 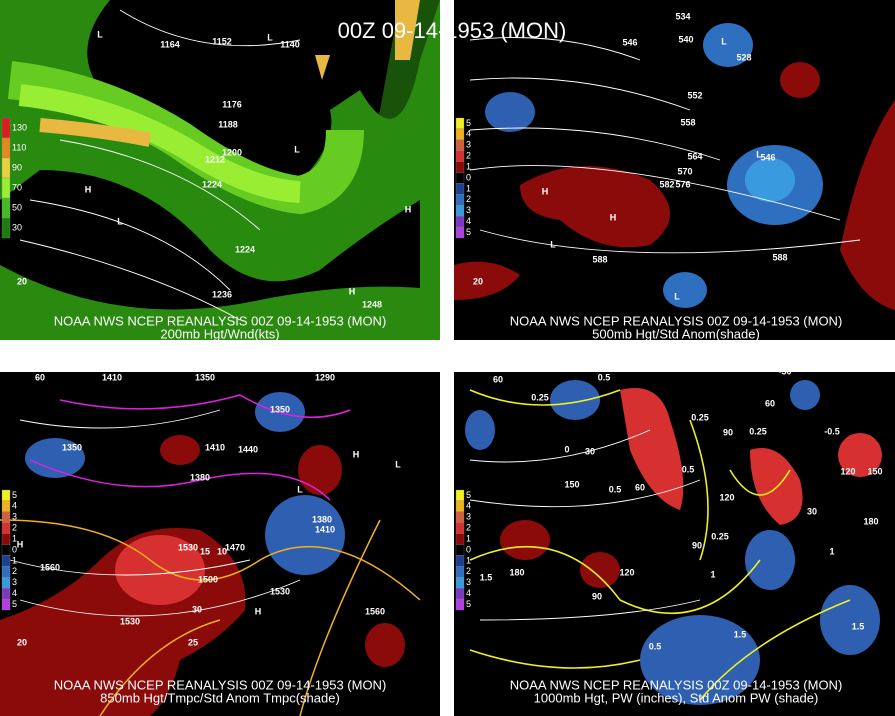 I want to click on panel-subtitle: 850mb Hgt/Tmpc/Std Anom Tmpc(shade), so click(x=220, y=697).